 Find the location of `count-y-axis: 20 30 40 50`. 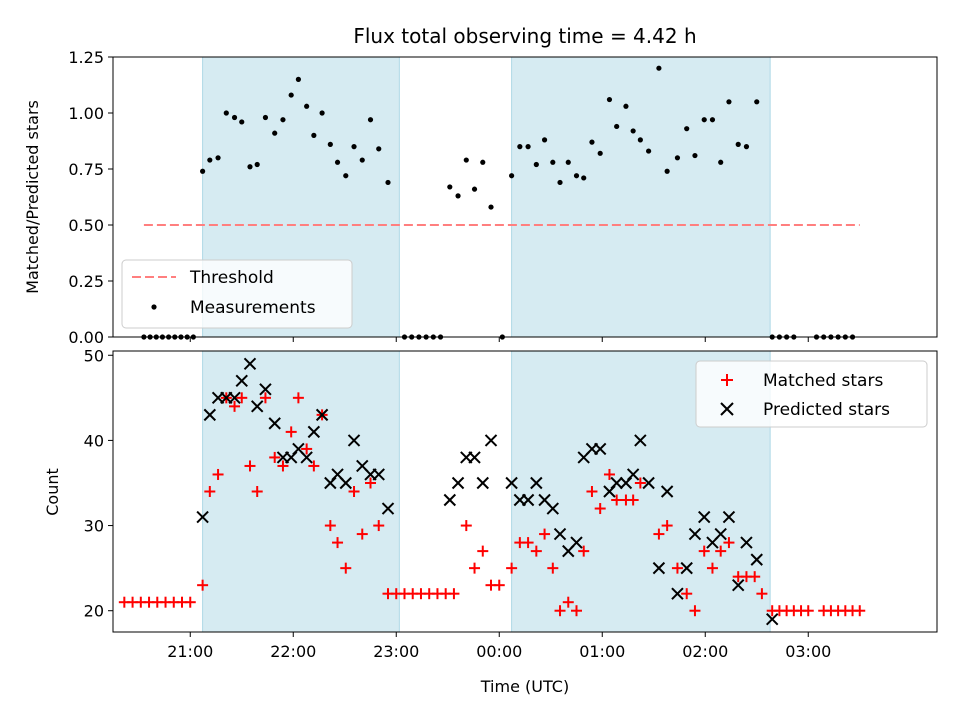

count-y-axis: 20 30 40 50 is located at coordinates (98, 483).